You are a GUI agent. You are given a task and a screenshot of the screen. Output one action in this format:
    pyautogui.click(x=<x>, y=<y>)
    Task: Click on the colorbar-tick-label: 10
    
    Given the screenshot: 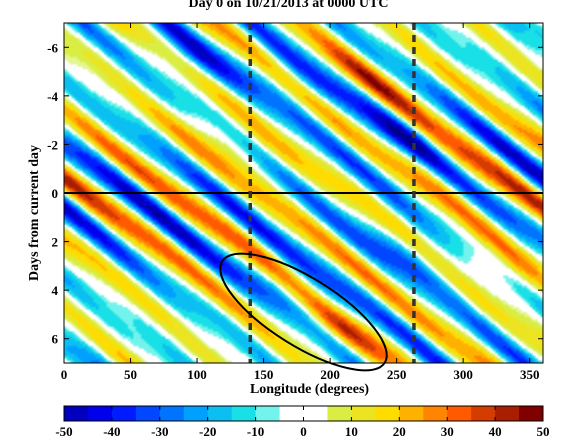 What is the action you would take?
    pyautogui.click(x=351, y=431)
    